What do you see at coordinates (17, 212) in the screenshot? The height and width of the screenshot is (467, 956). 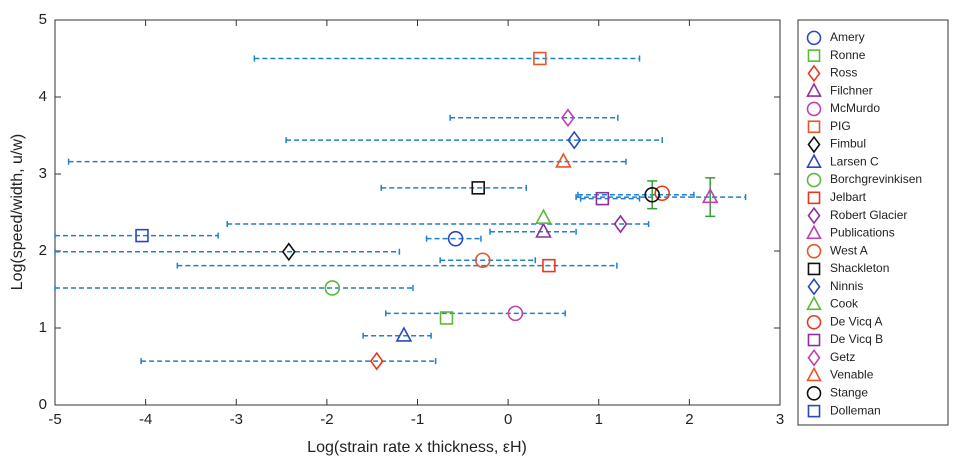 I see `y-axis-label: Log(speed/width, u/w)` at bounding box center [17, 212].